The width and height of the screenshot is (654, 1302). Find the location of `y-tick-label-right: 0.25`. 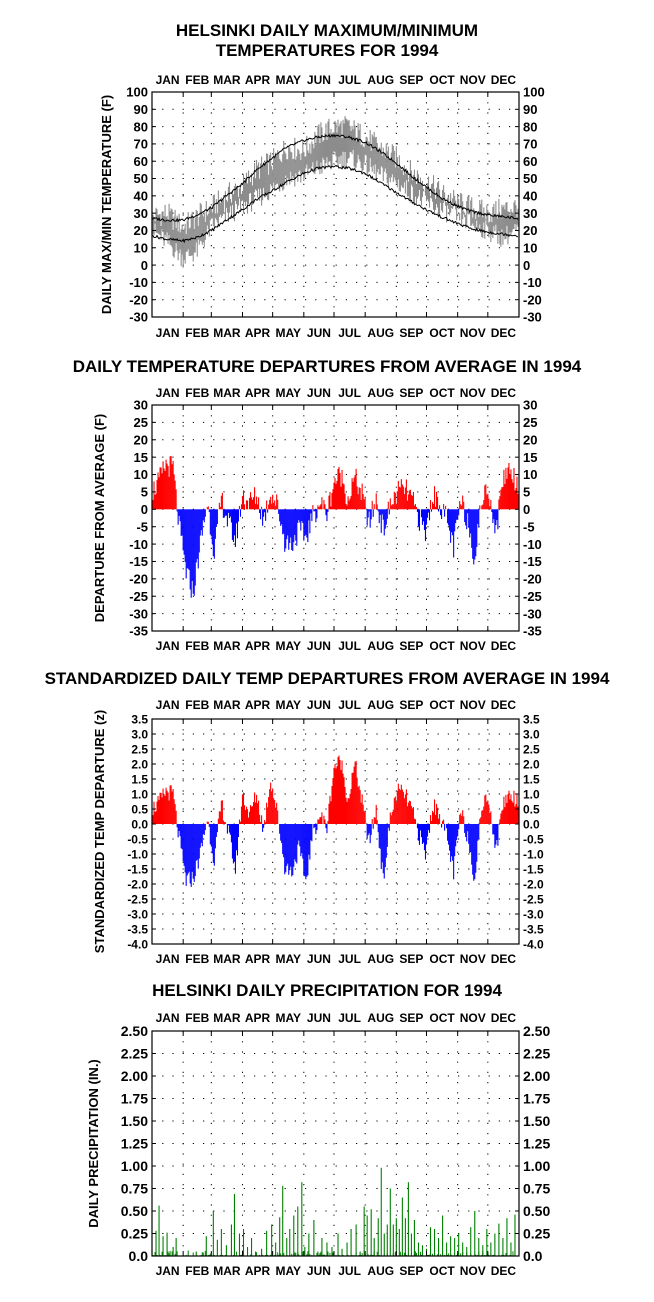

y-tick-label-right: 0.25 is located at coordinates (536, 1234).